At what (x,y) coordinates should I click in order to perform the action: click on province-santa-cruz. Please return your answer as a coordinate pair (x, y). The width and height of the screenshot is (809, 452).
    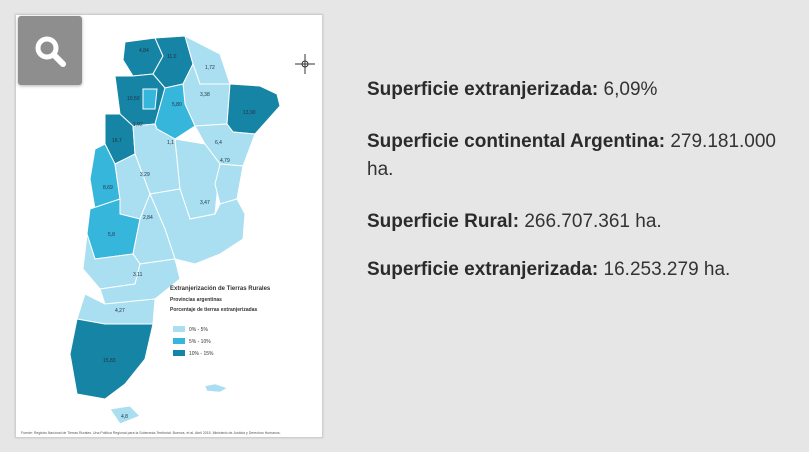
    Looking at the image, I should click on (111, 359).